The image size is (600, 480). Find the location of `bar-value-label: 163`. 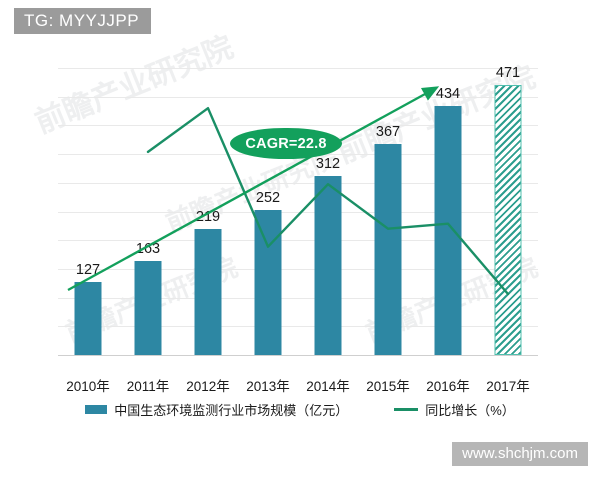

bar-value-label: 163 is located at coordinates (148, 249).